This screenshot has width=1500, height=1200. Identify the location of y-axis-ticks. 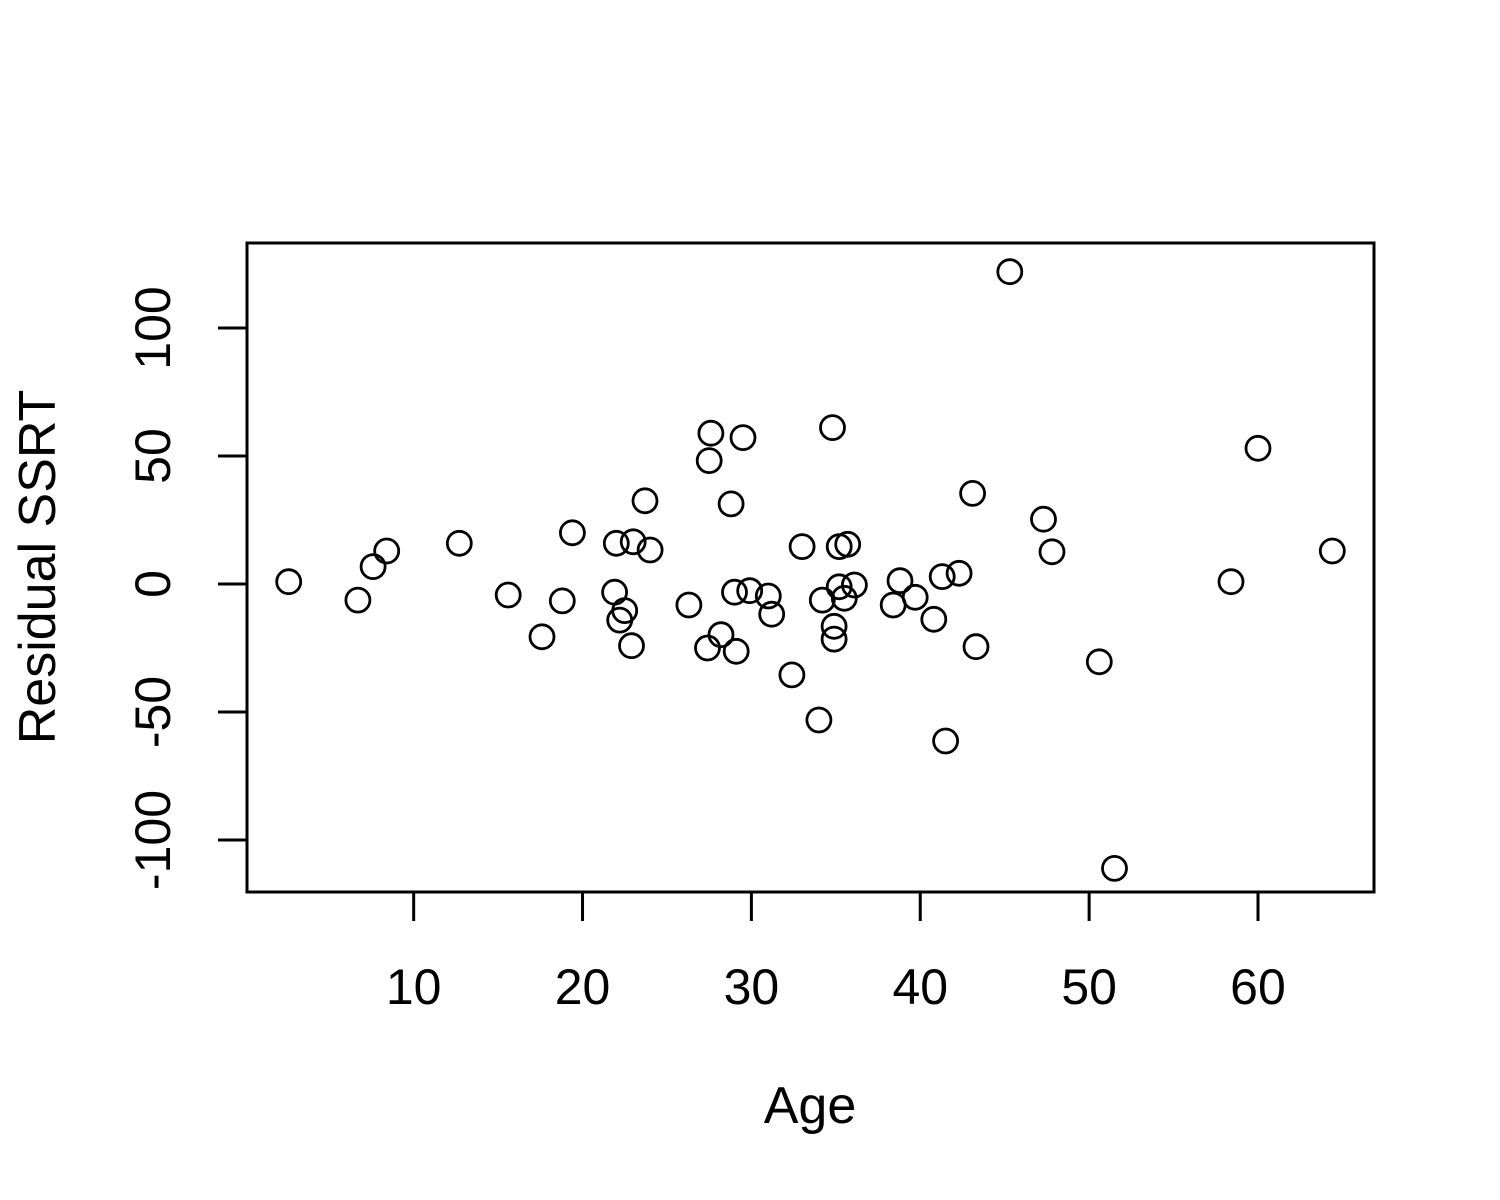
(232, 584).